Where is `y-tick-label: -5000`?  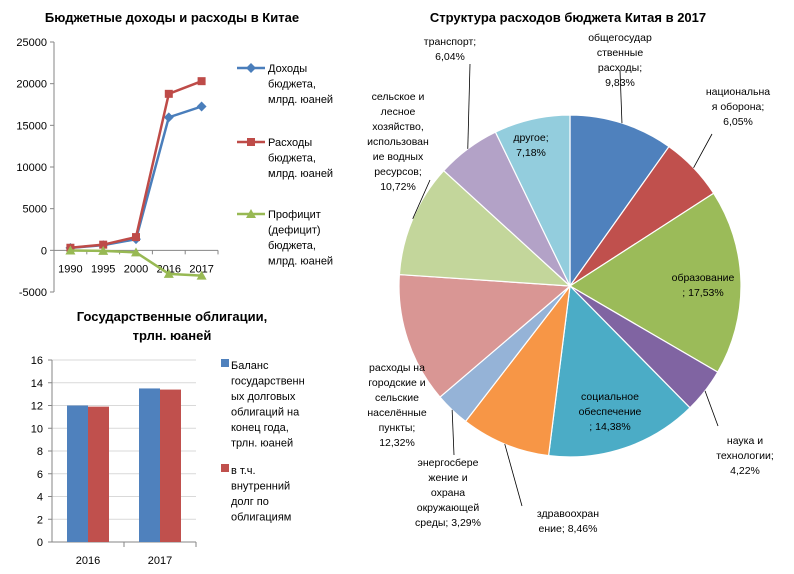
y-tick-label: -5000 is located at coordinates (33, 293).